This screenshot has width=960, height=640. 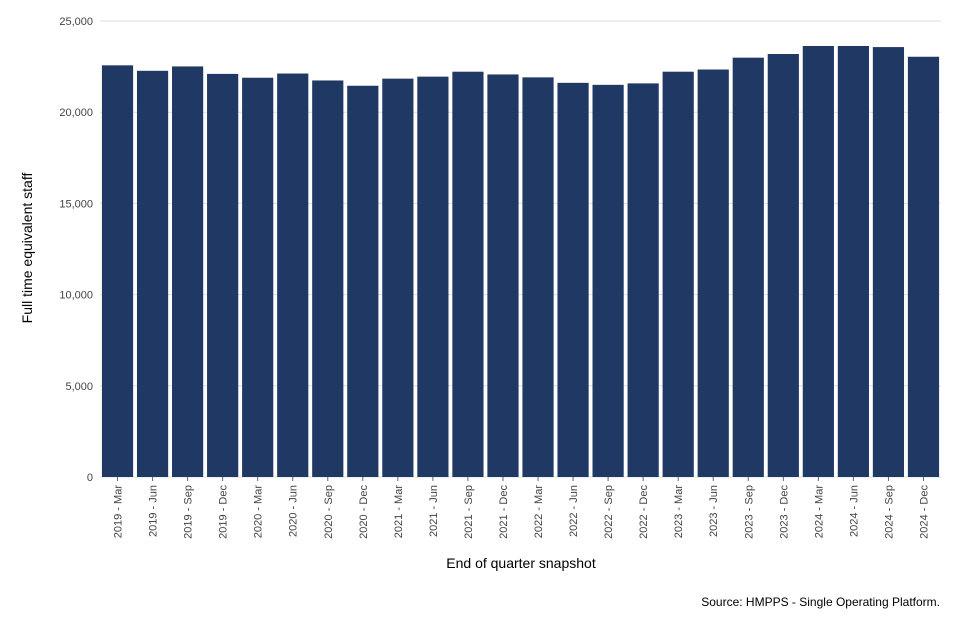 What do you see at coordinates (574, 511) in the screenshot?
I see `x-tick-label: 2022 - Jun` at bounding box center [574, 511].